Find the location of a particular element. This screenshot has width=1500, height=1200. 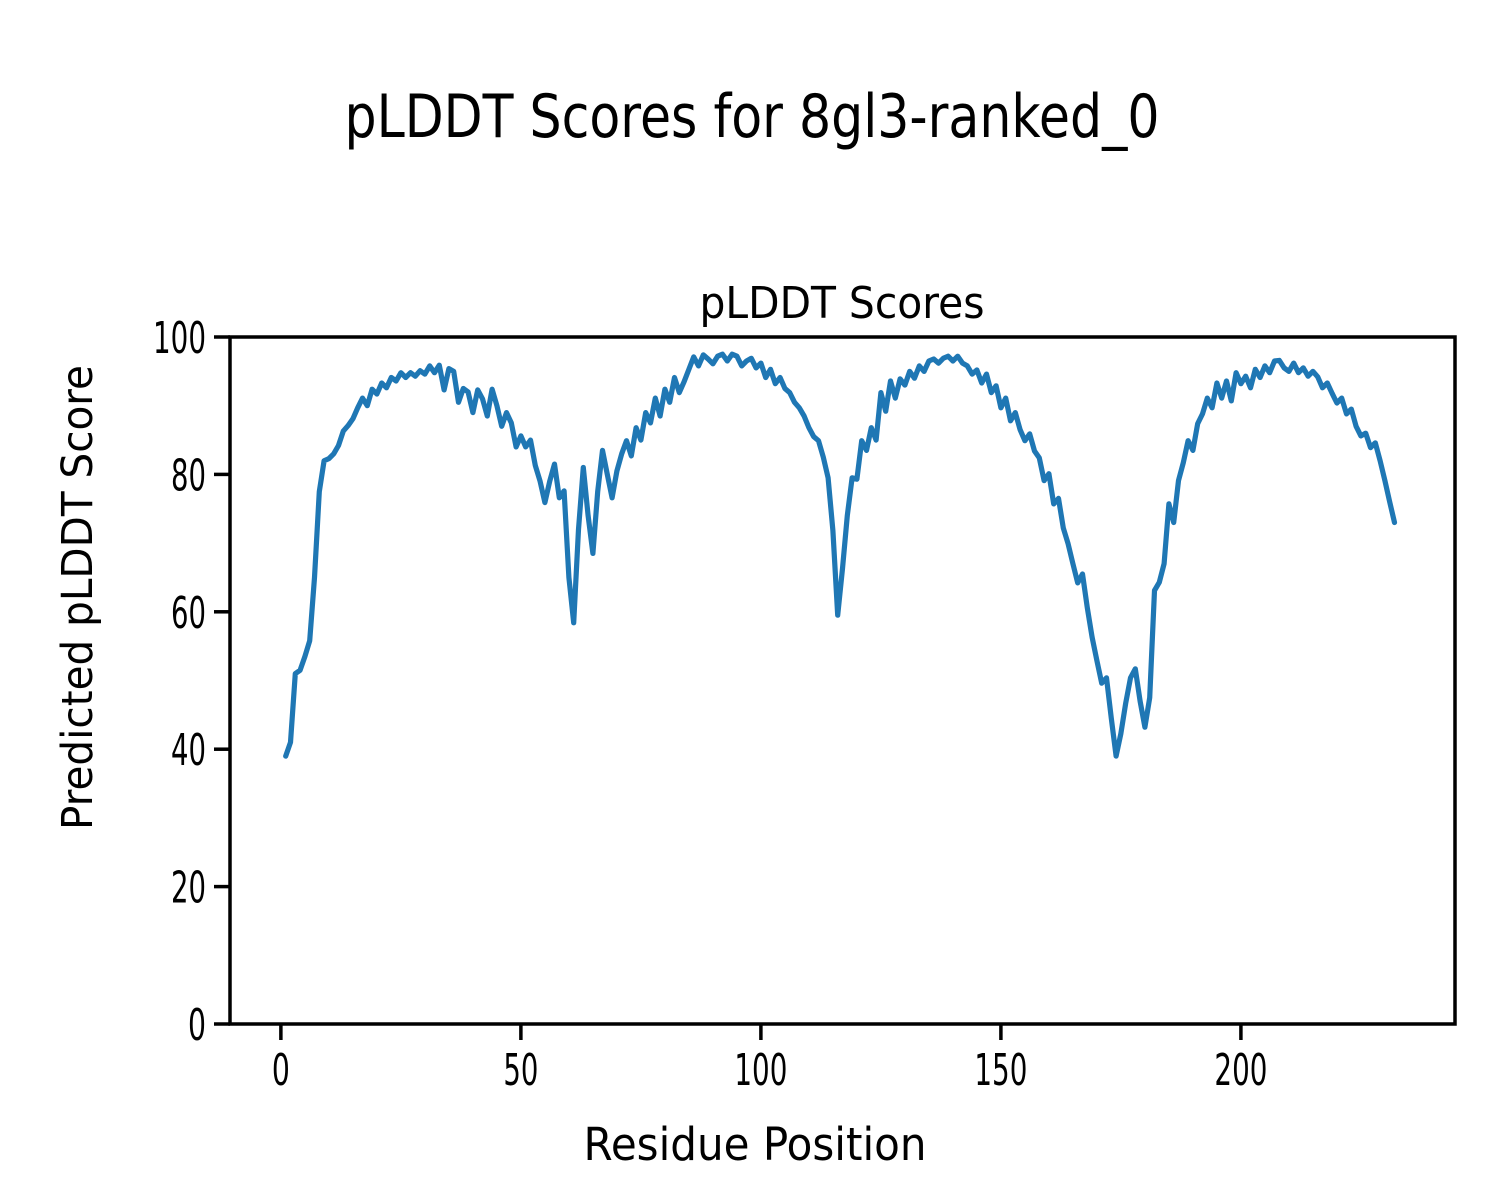

y-tick-label: 20 is located at coordinates (188, 888).